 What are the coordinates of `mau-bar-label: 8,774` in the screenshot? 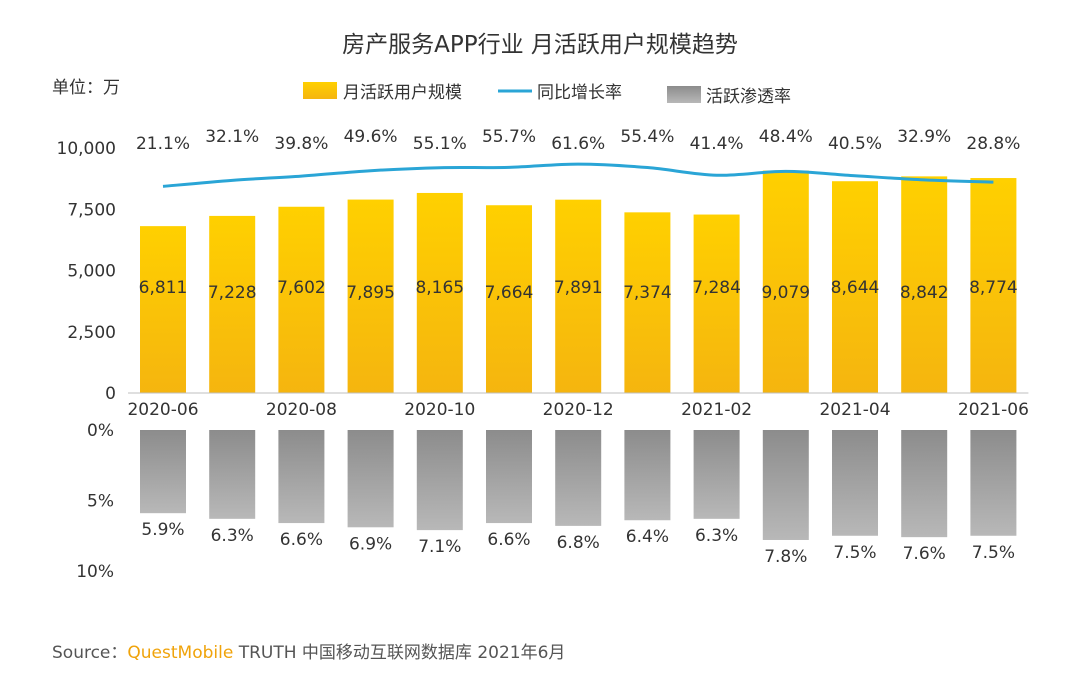 It's located at (993, 288).